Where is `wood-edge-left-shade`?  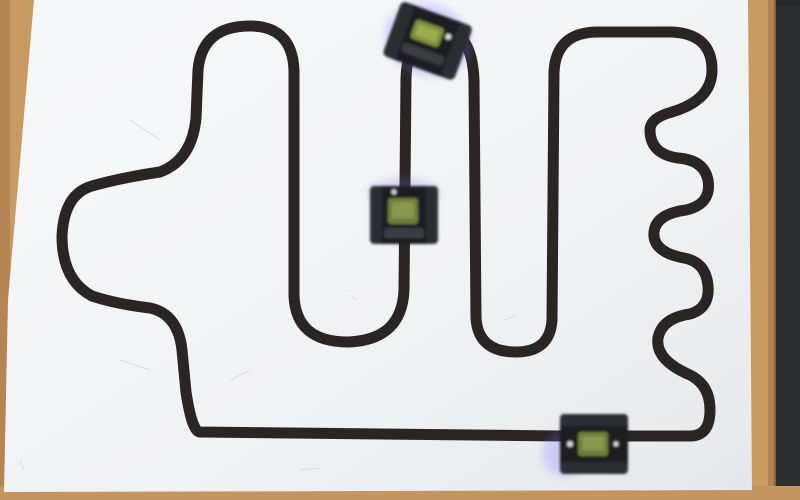 wood-edge-left-shade is located at coordinates (5, 250).